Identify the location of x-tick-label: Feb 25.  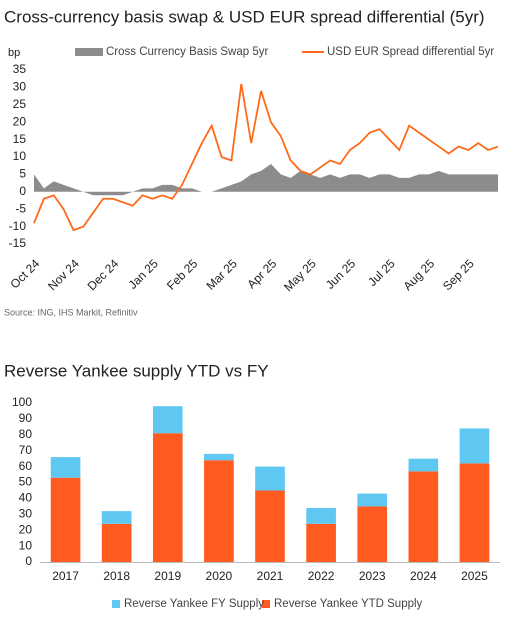
(182, 274).